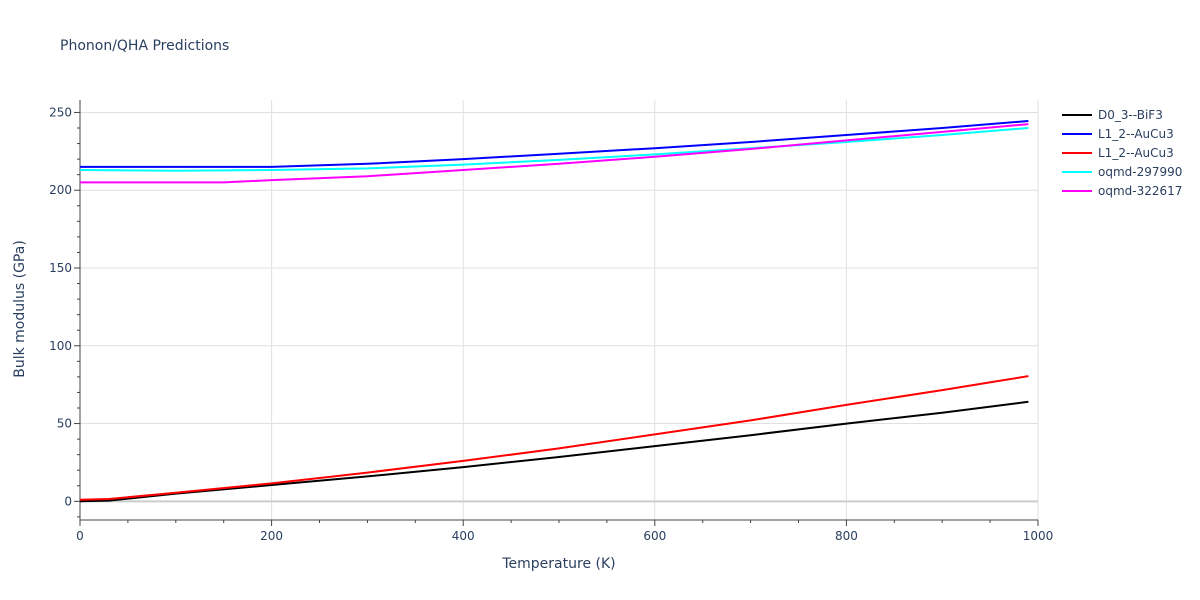 The width and height of the screenshot is (1200, 600). What do you see at coordinates (463, 536) in the screenshot?
I see `x-tick-label: 400` at bounding box center [463, 536].